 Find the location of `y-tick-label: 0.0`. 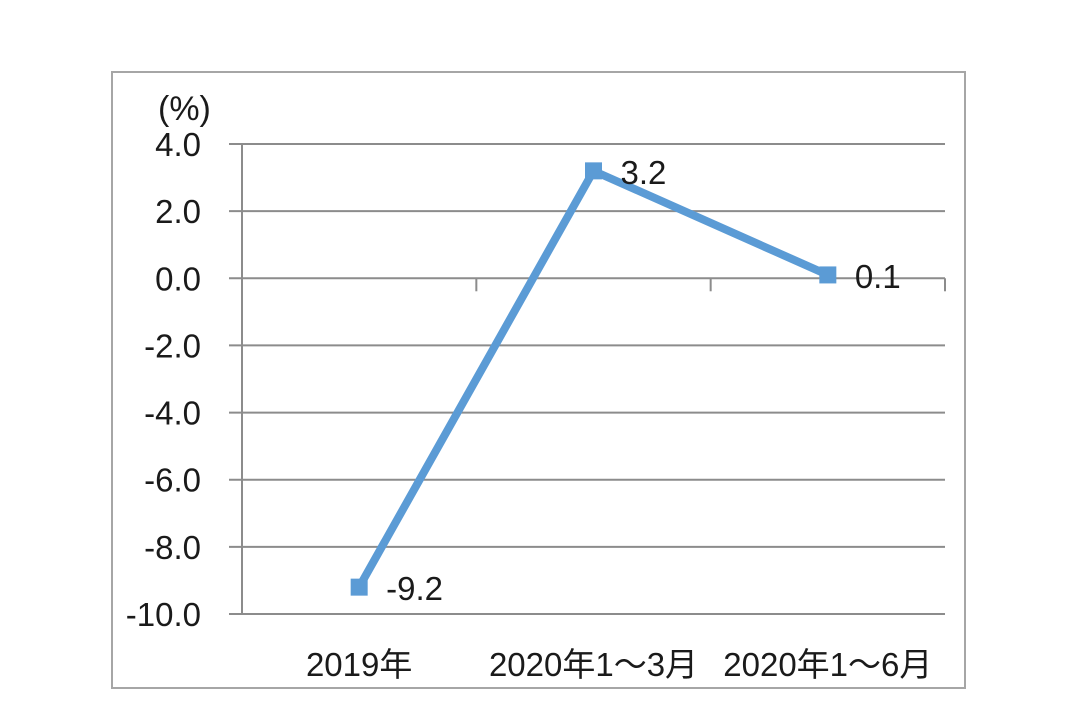

y-tick-label: 0.0 is located at coordinates (178, 278).